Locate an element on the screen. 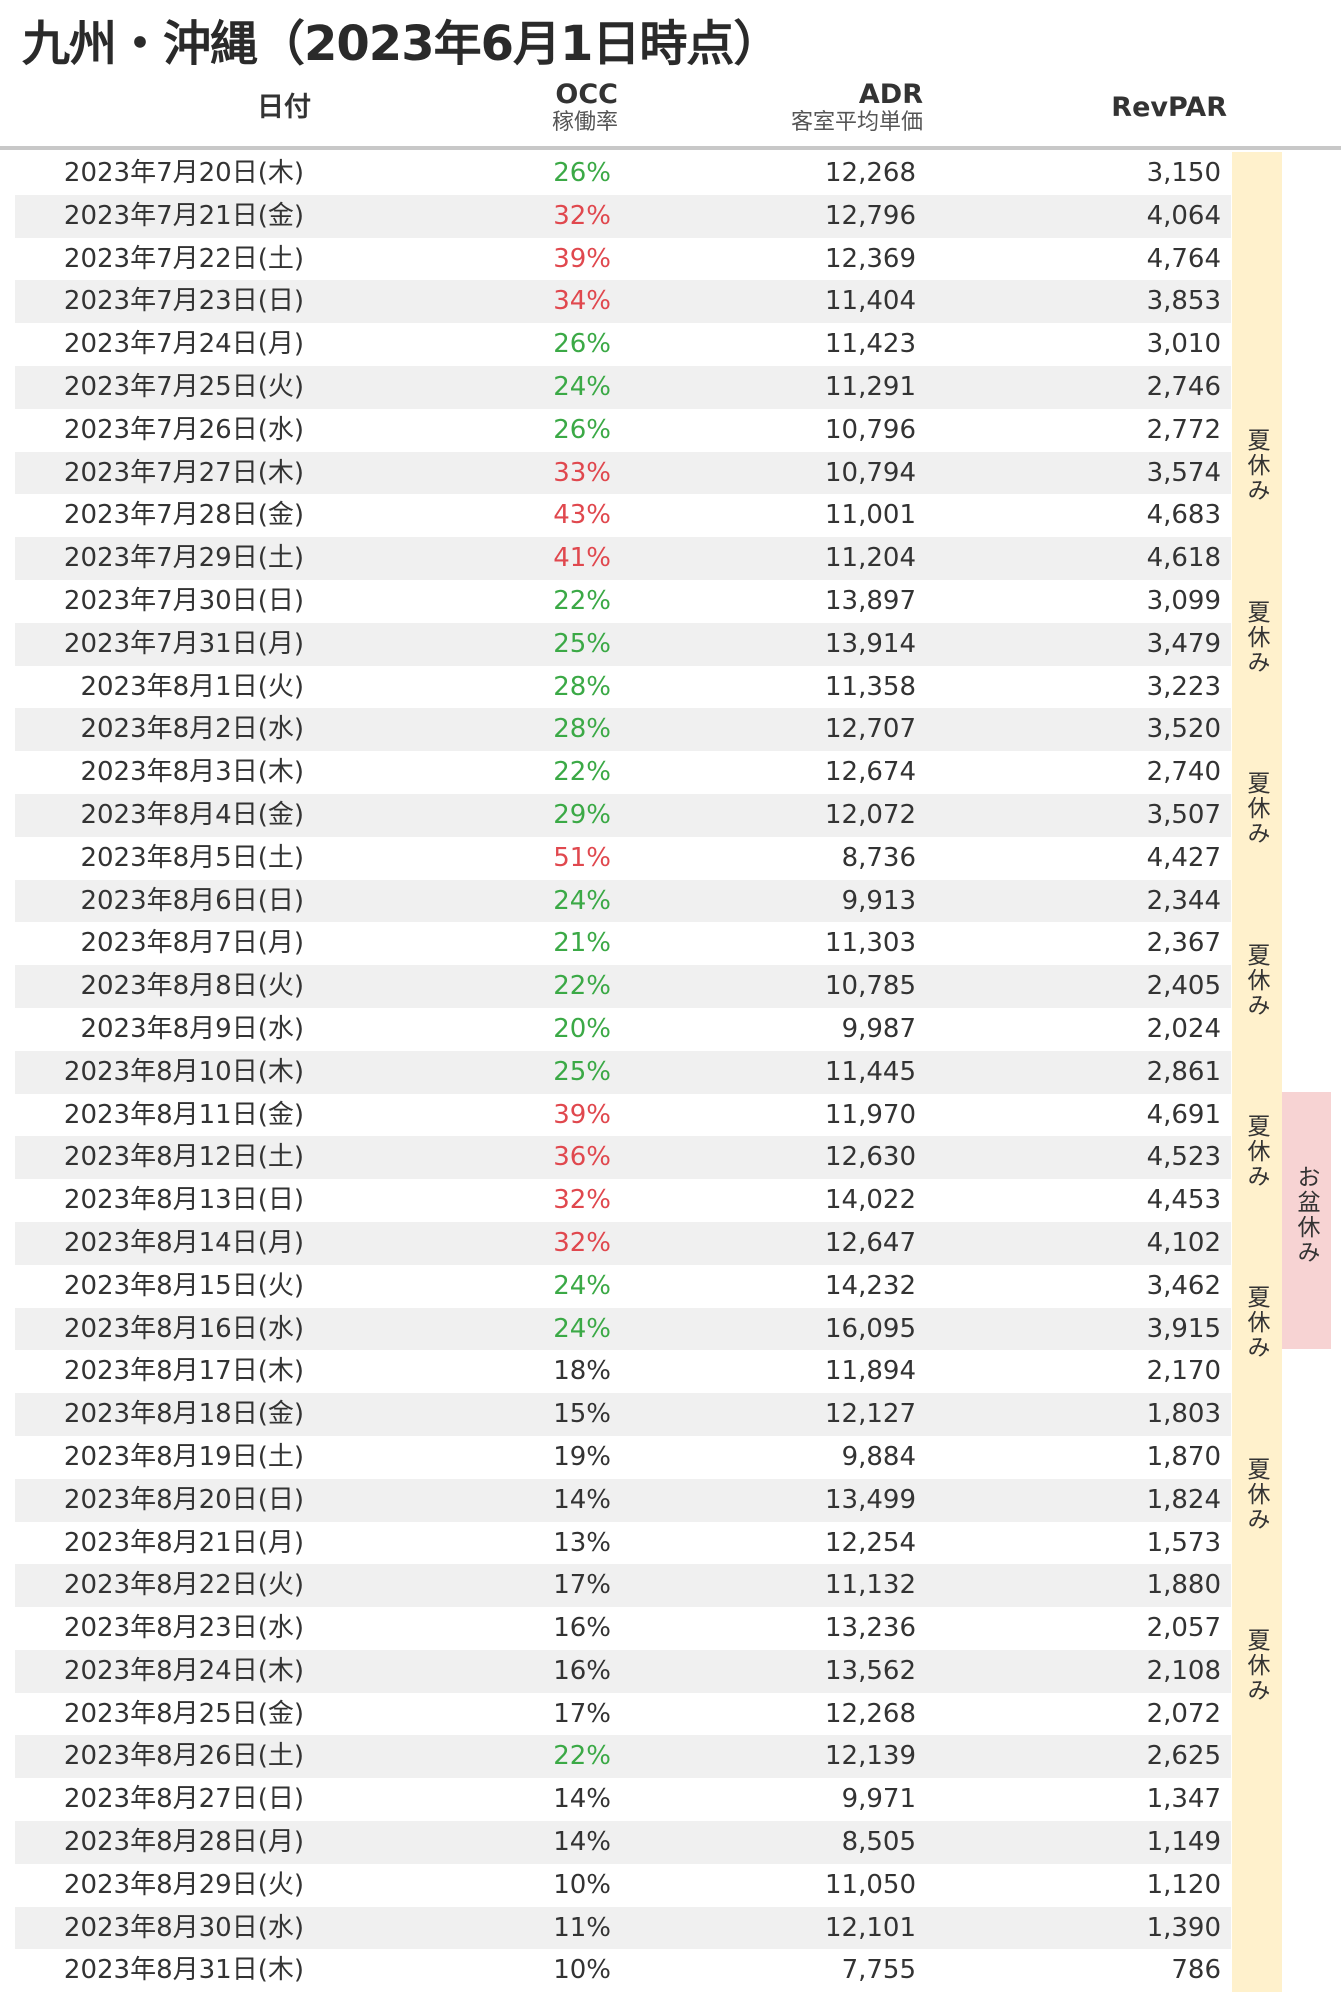 This screenshot has width=1341, height=1999. occ-cell: 24% is located at coordinates (582, 1285).